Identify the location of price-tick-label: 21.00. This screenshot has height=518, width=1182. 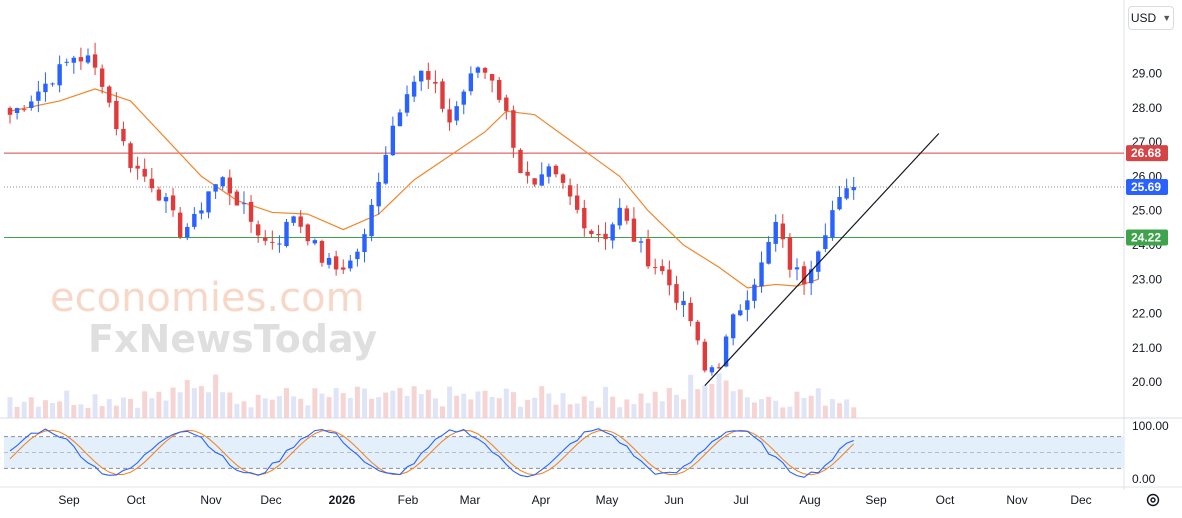
(1147, 348).